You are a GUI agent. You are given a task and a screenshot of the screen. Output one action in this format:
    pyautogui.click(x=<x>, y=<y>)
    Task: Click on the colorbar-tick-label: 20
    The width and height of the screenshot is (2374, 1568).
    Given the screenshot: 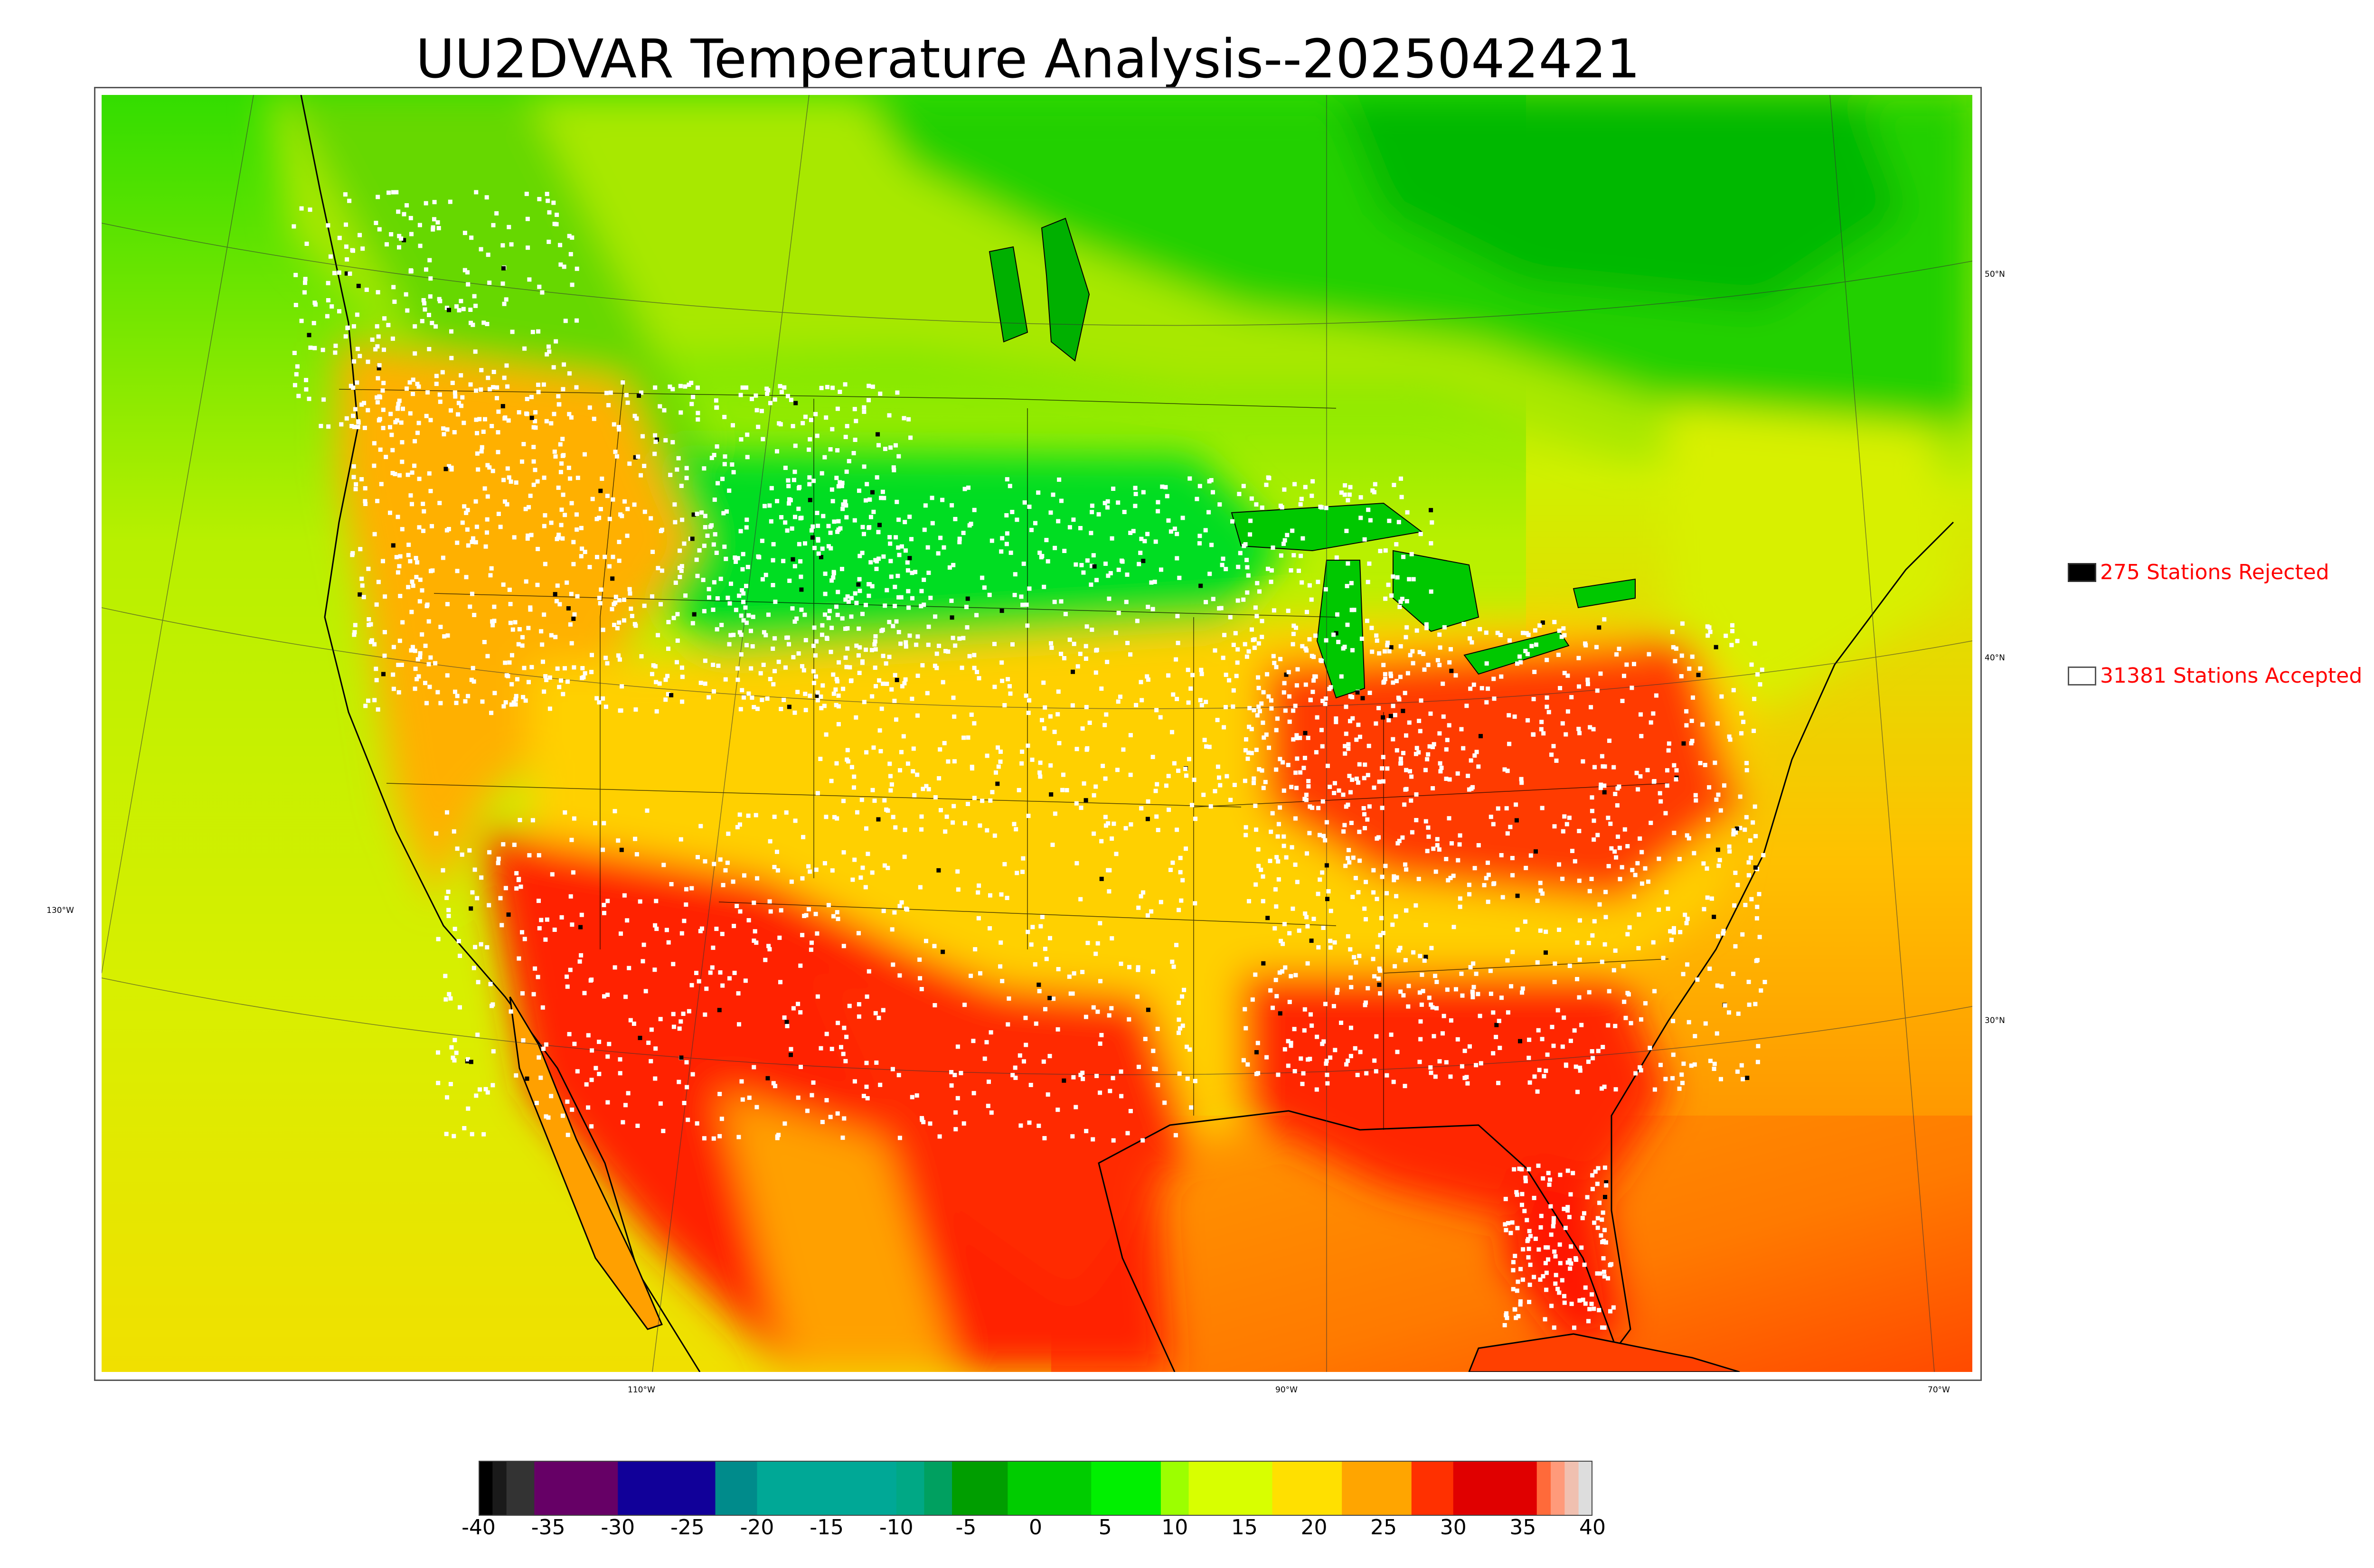 What is the action you would take?
    pyautogui.click(x=1314, y=1528)
    